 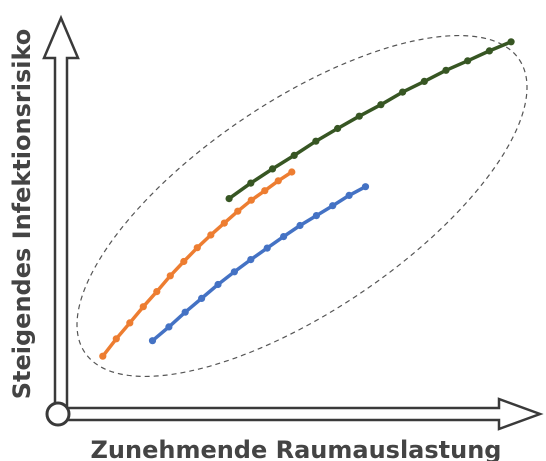 I want to click on series-line, so click(x=197, y=264).